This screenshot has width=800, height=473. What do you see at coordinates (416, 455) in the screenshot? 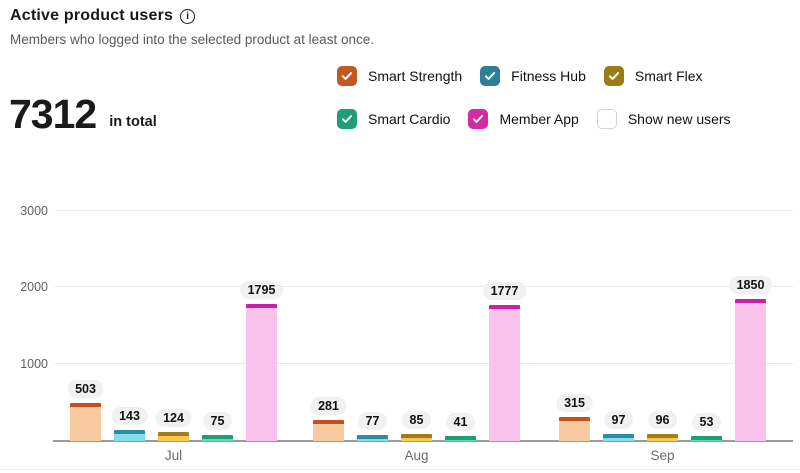
I see `x-tick-label-aug: Aug` at bounding box center [416, 455].